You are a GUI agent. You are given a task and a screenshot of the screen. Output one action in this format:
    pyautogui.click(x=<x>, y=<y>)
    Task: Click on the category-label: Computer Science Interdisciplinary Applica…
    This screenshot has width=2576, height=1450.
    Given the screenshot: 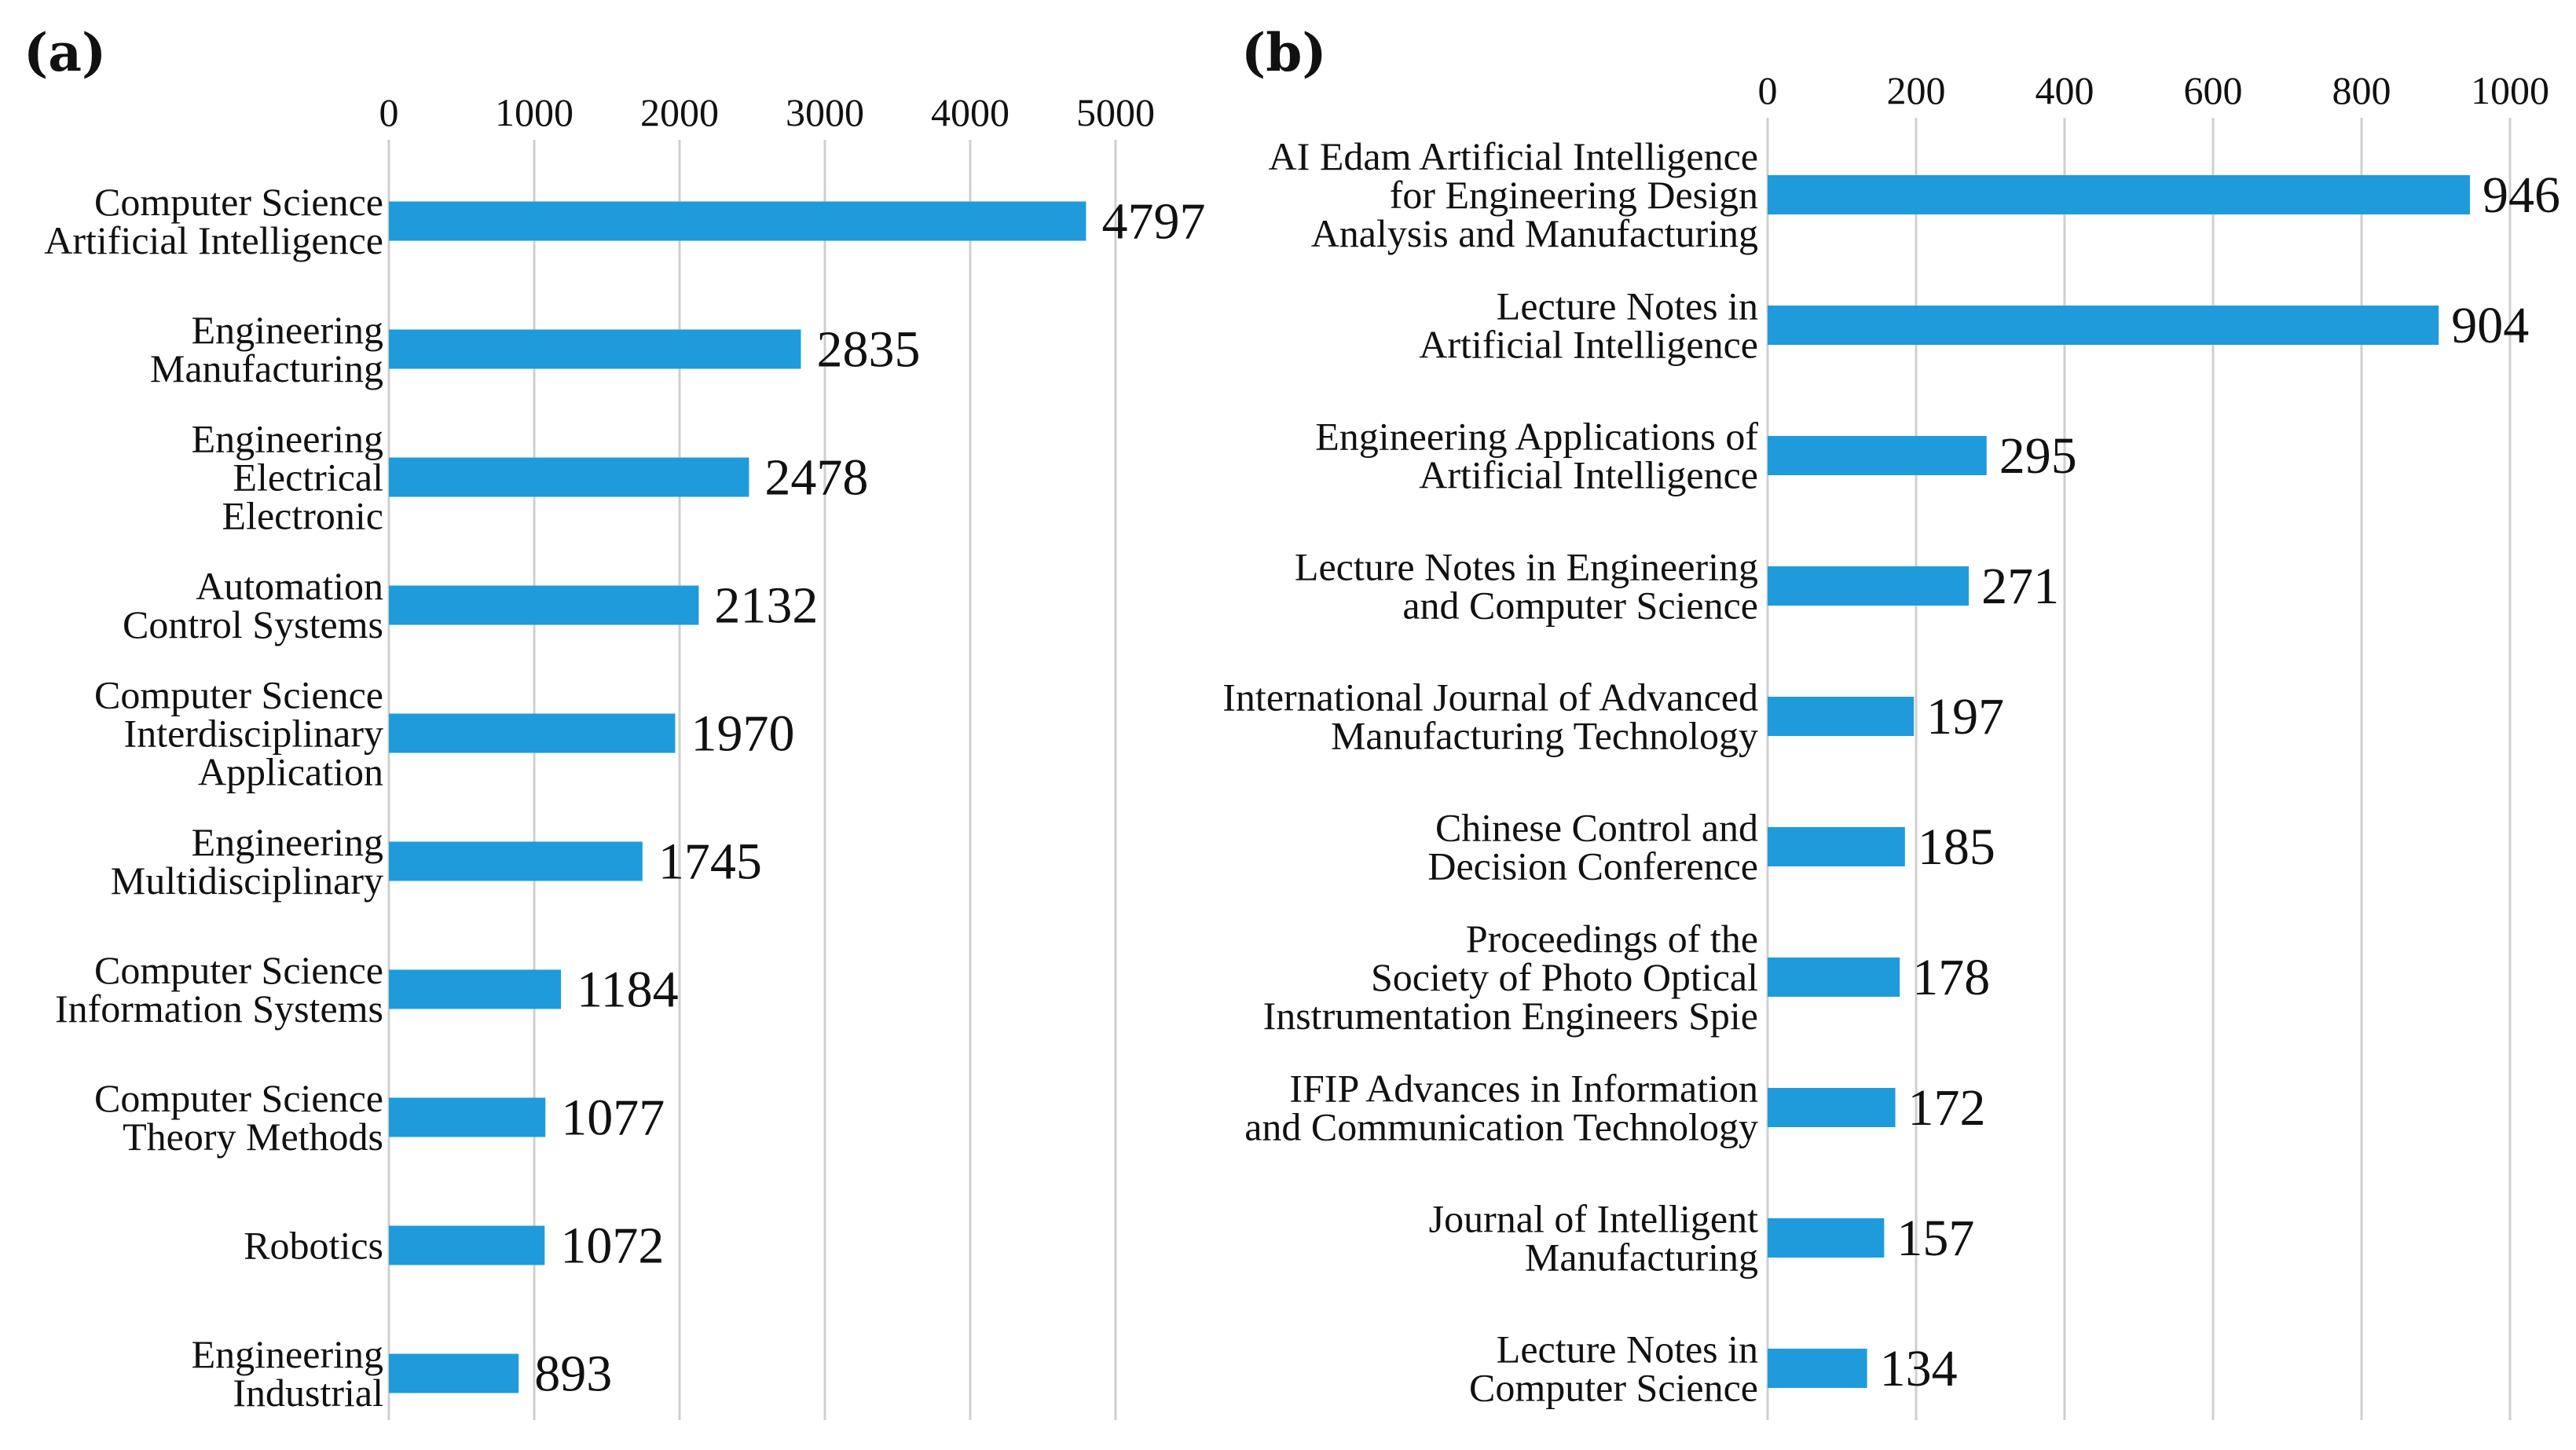 What is the action you would take?
    pyautogui.click(x=238, y=733)
    